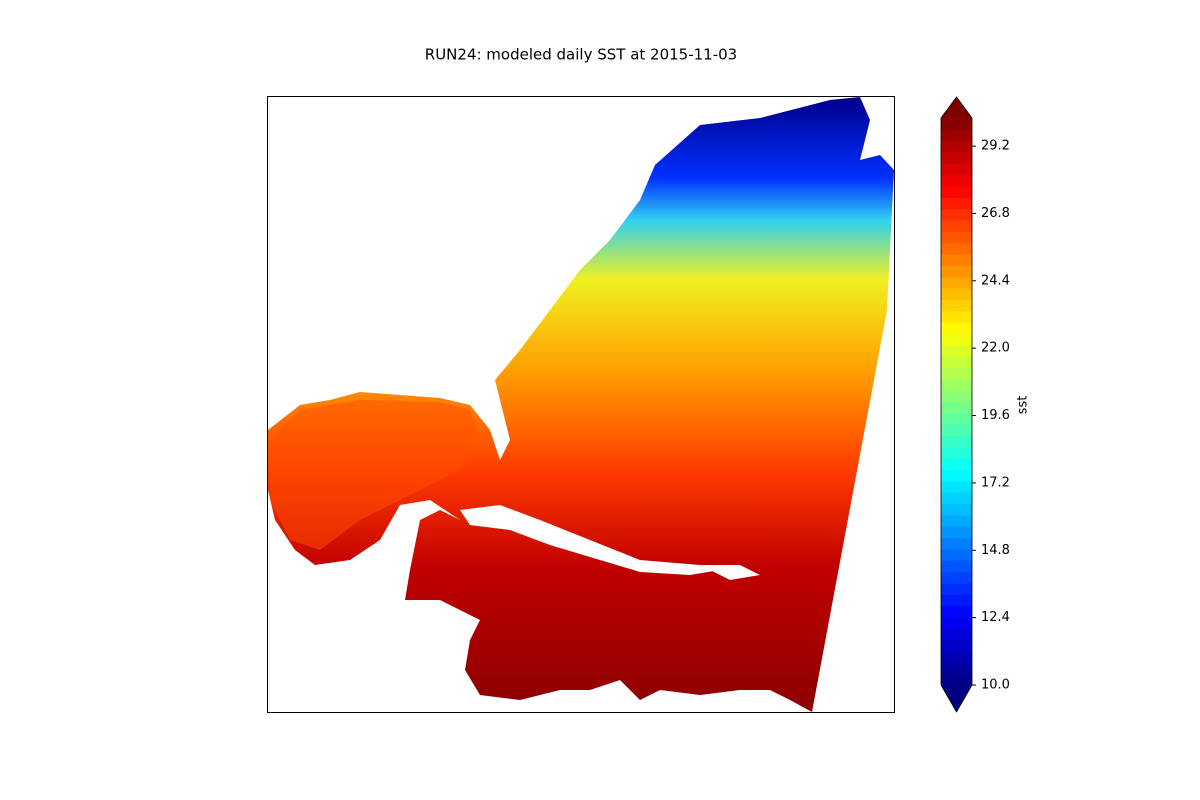 The width and height of the screenshot is (1200, 800). What do you see at coordinates (590, 540) in the screenshot?
I see `cuba` at bounding box center [590, 540].